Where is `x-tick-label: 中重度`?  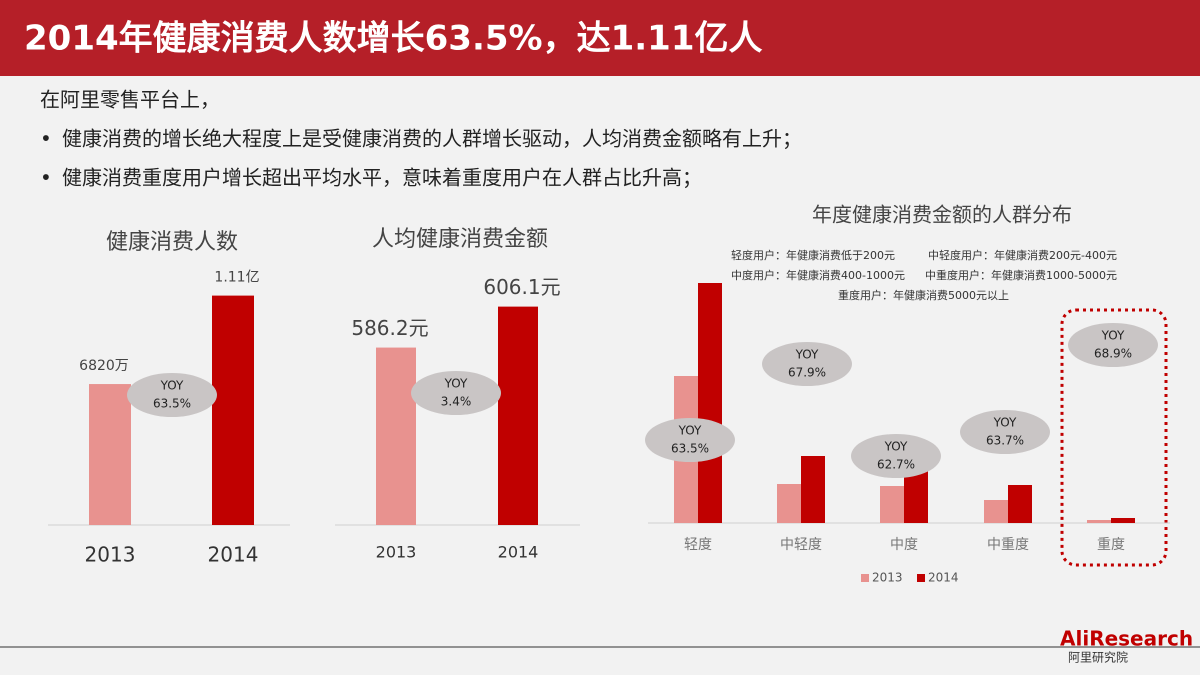 x-tick-label: 中重度 is located at coordinates (1008, 545).